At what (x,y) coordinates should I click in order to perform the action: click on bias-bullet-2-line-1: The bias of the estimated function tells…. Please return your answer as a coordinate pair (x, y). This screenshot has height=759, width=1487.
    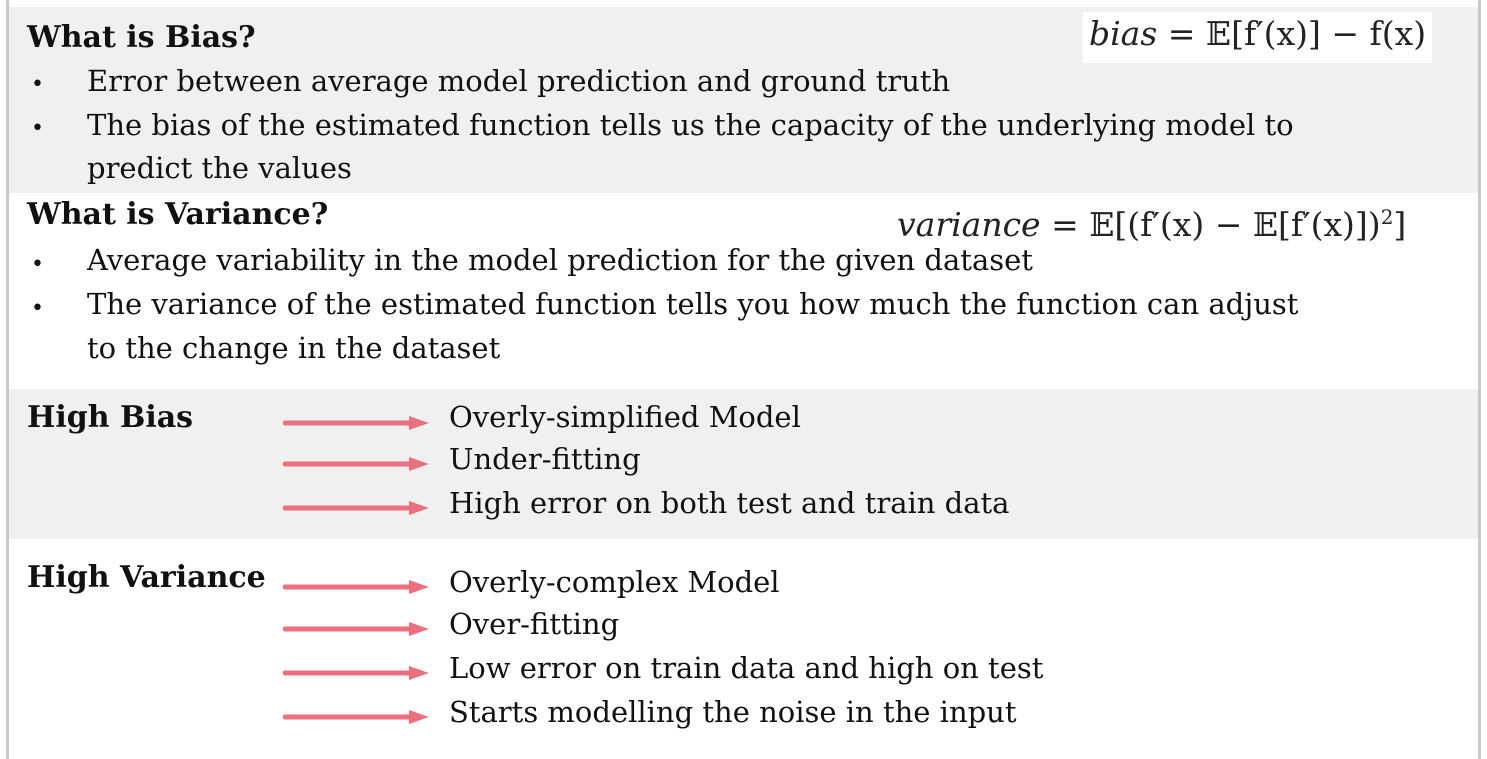
    Looking at the image, I should click on (690, 125).